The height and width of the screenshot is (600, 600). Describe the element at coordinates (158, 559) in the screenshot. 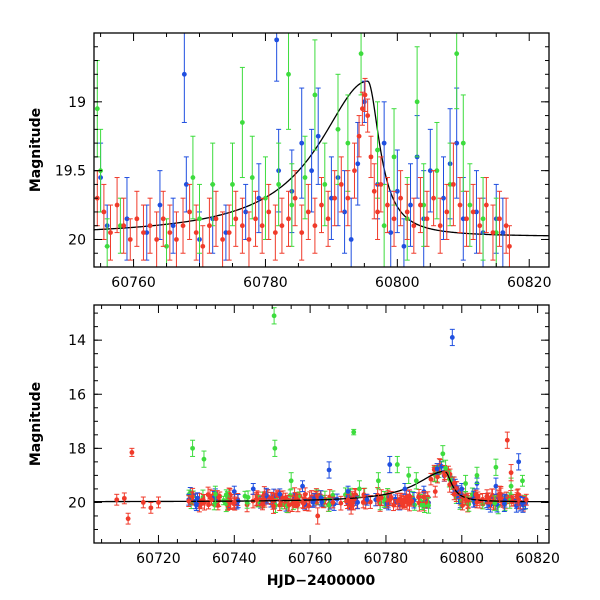

I see `bottom-x-tick-label: 60720` at that location.